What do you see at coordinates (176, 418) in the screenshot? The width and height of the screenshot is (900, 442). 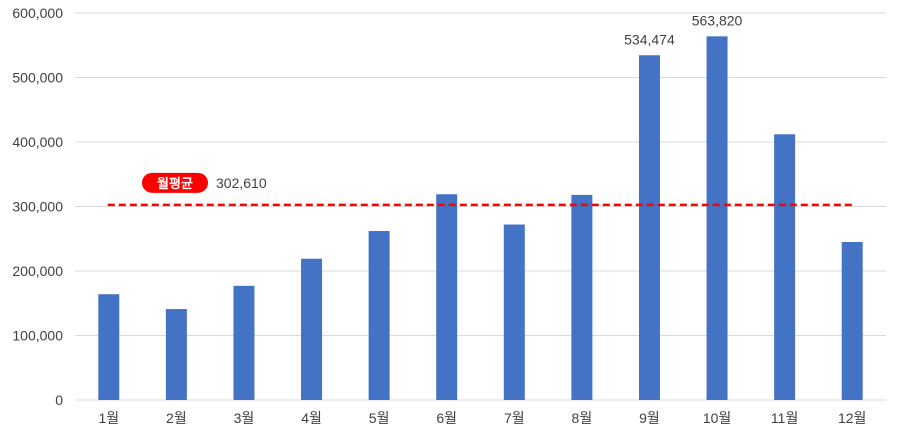 I see `x-tick-label: 2월` at bounding box center [176, 418].